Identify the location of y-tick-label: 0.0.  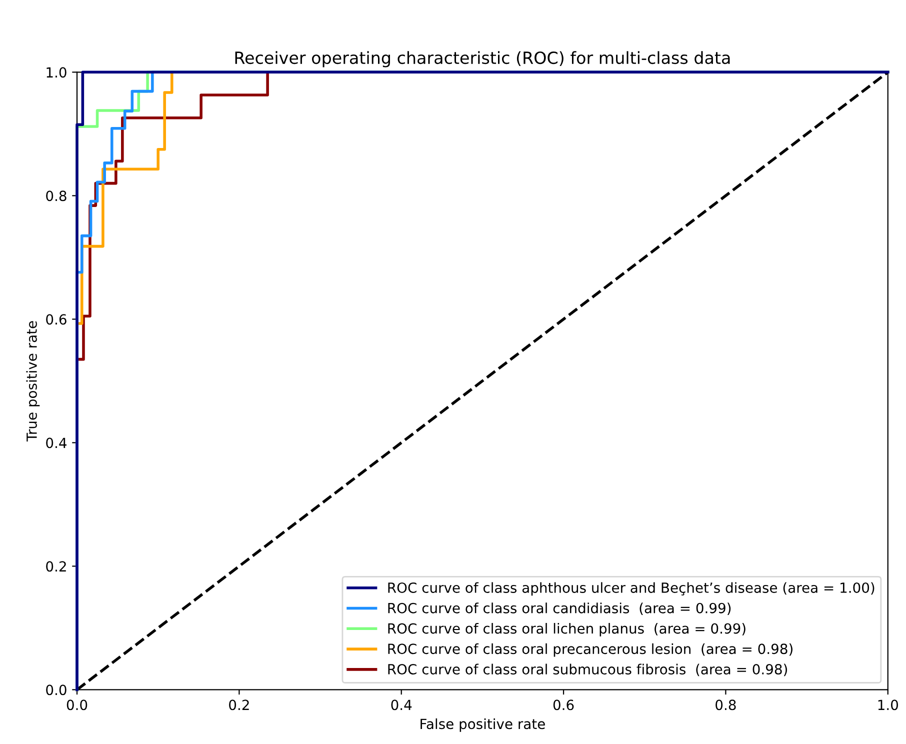
(56, 690).